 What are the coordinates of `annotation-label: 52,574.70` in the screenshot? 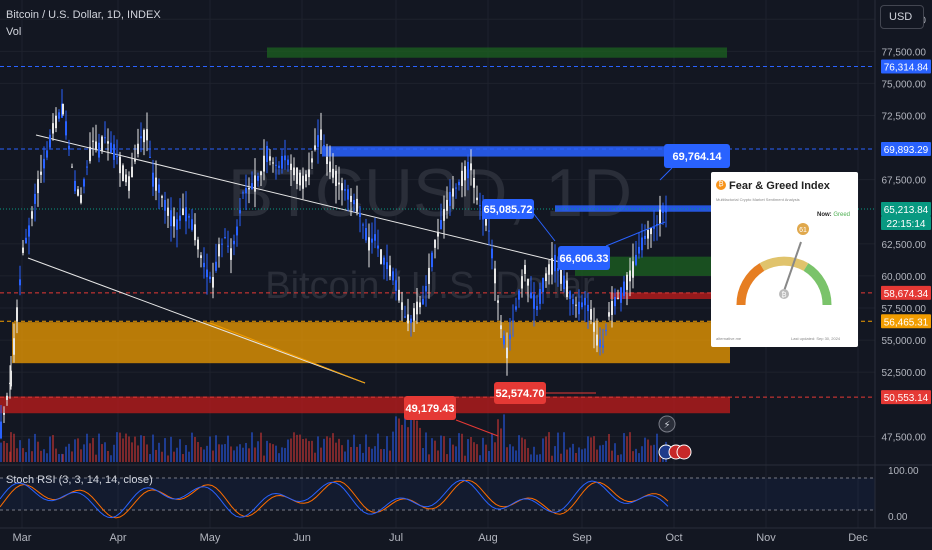 It's located at (520, 394).